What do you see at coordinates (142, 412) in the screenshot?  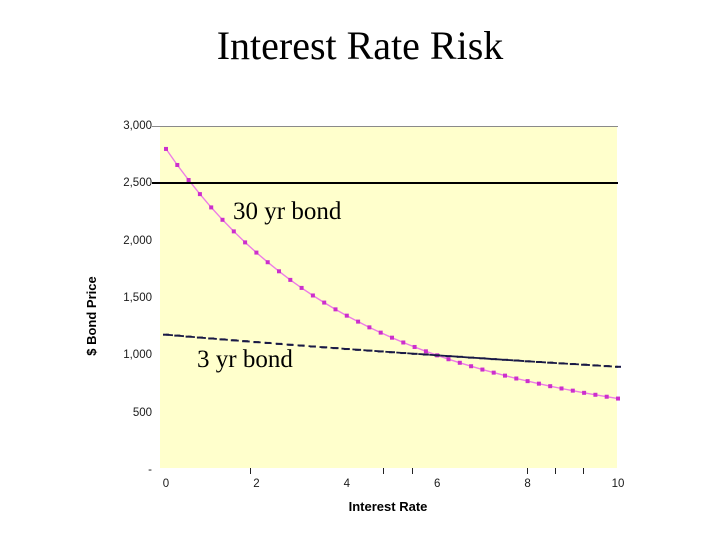 I see `y-tick-label: 500` at bounding box center [142, 412].